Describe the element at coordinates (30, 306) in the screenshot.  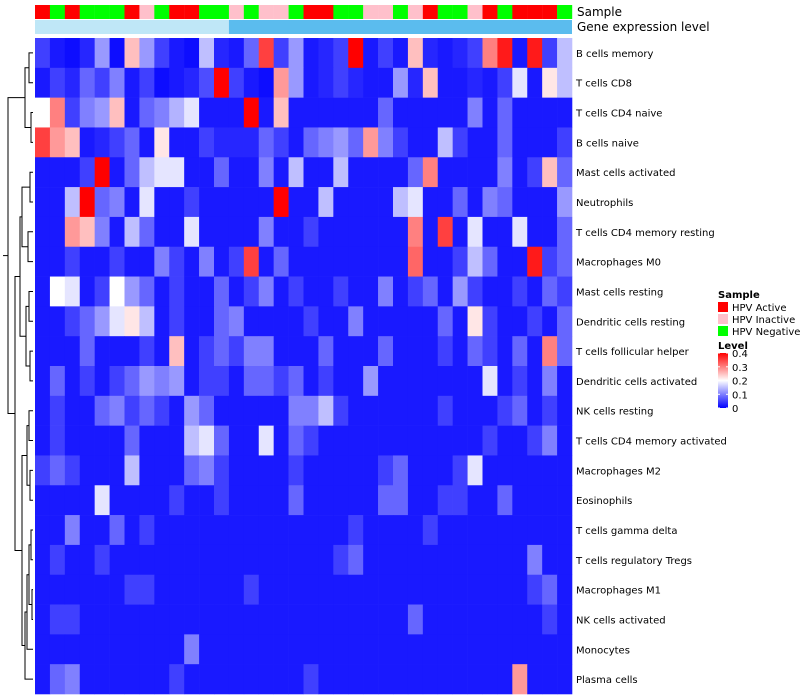
I see `dendrogram-branch` at that location.